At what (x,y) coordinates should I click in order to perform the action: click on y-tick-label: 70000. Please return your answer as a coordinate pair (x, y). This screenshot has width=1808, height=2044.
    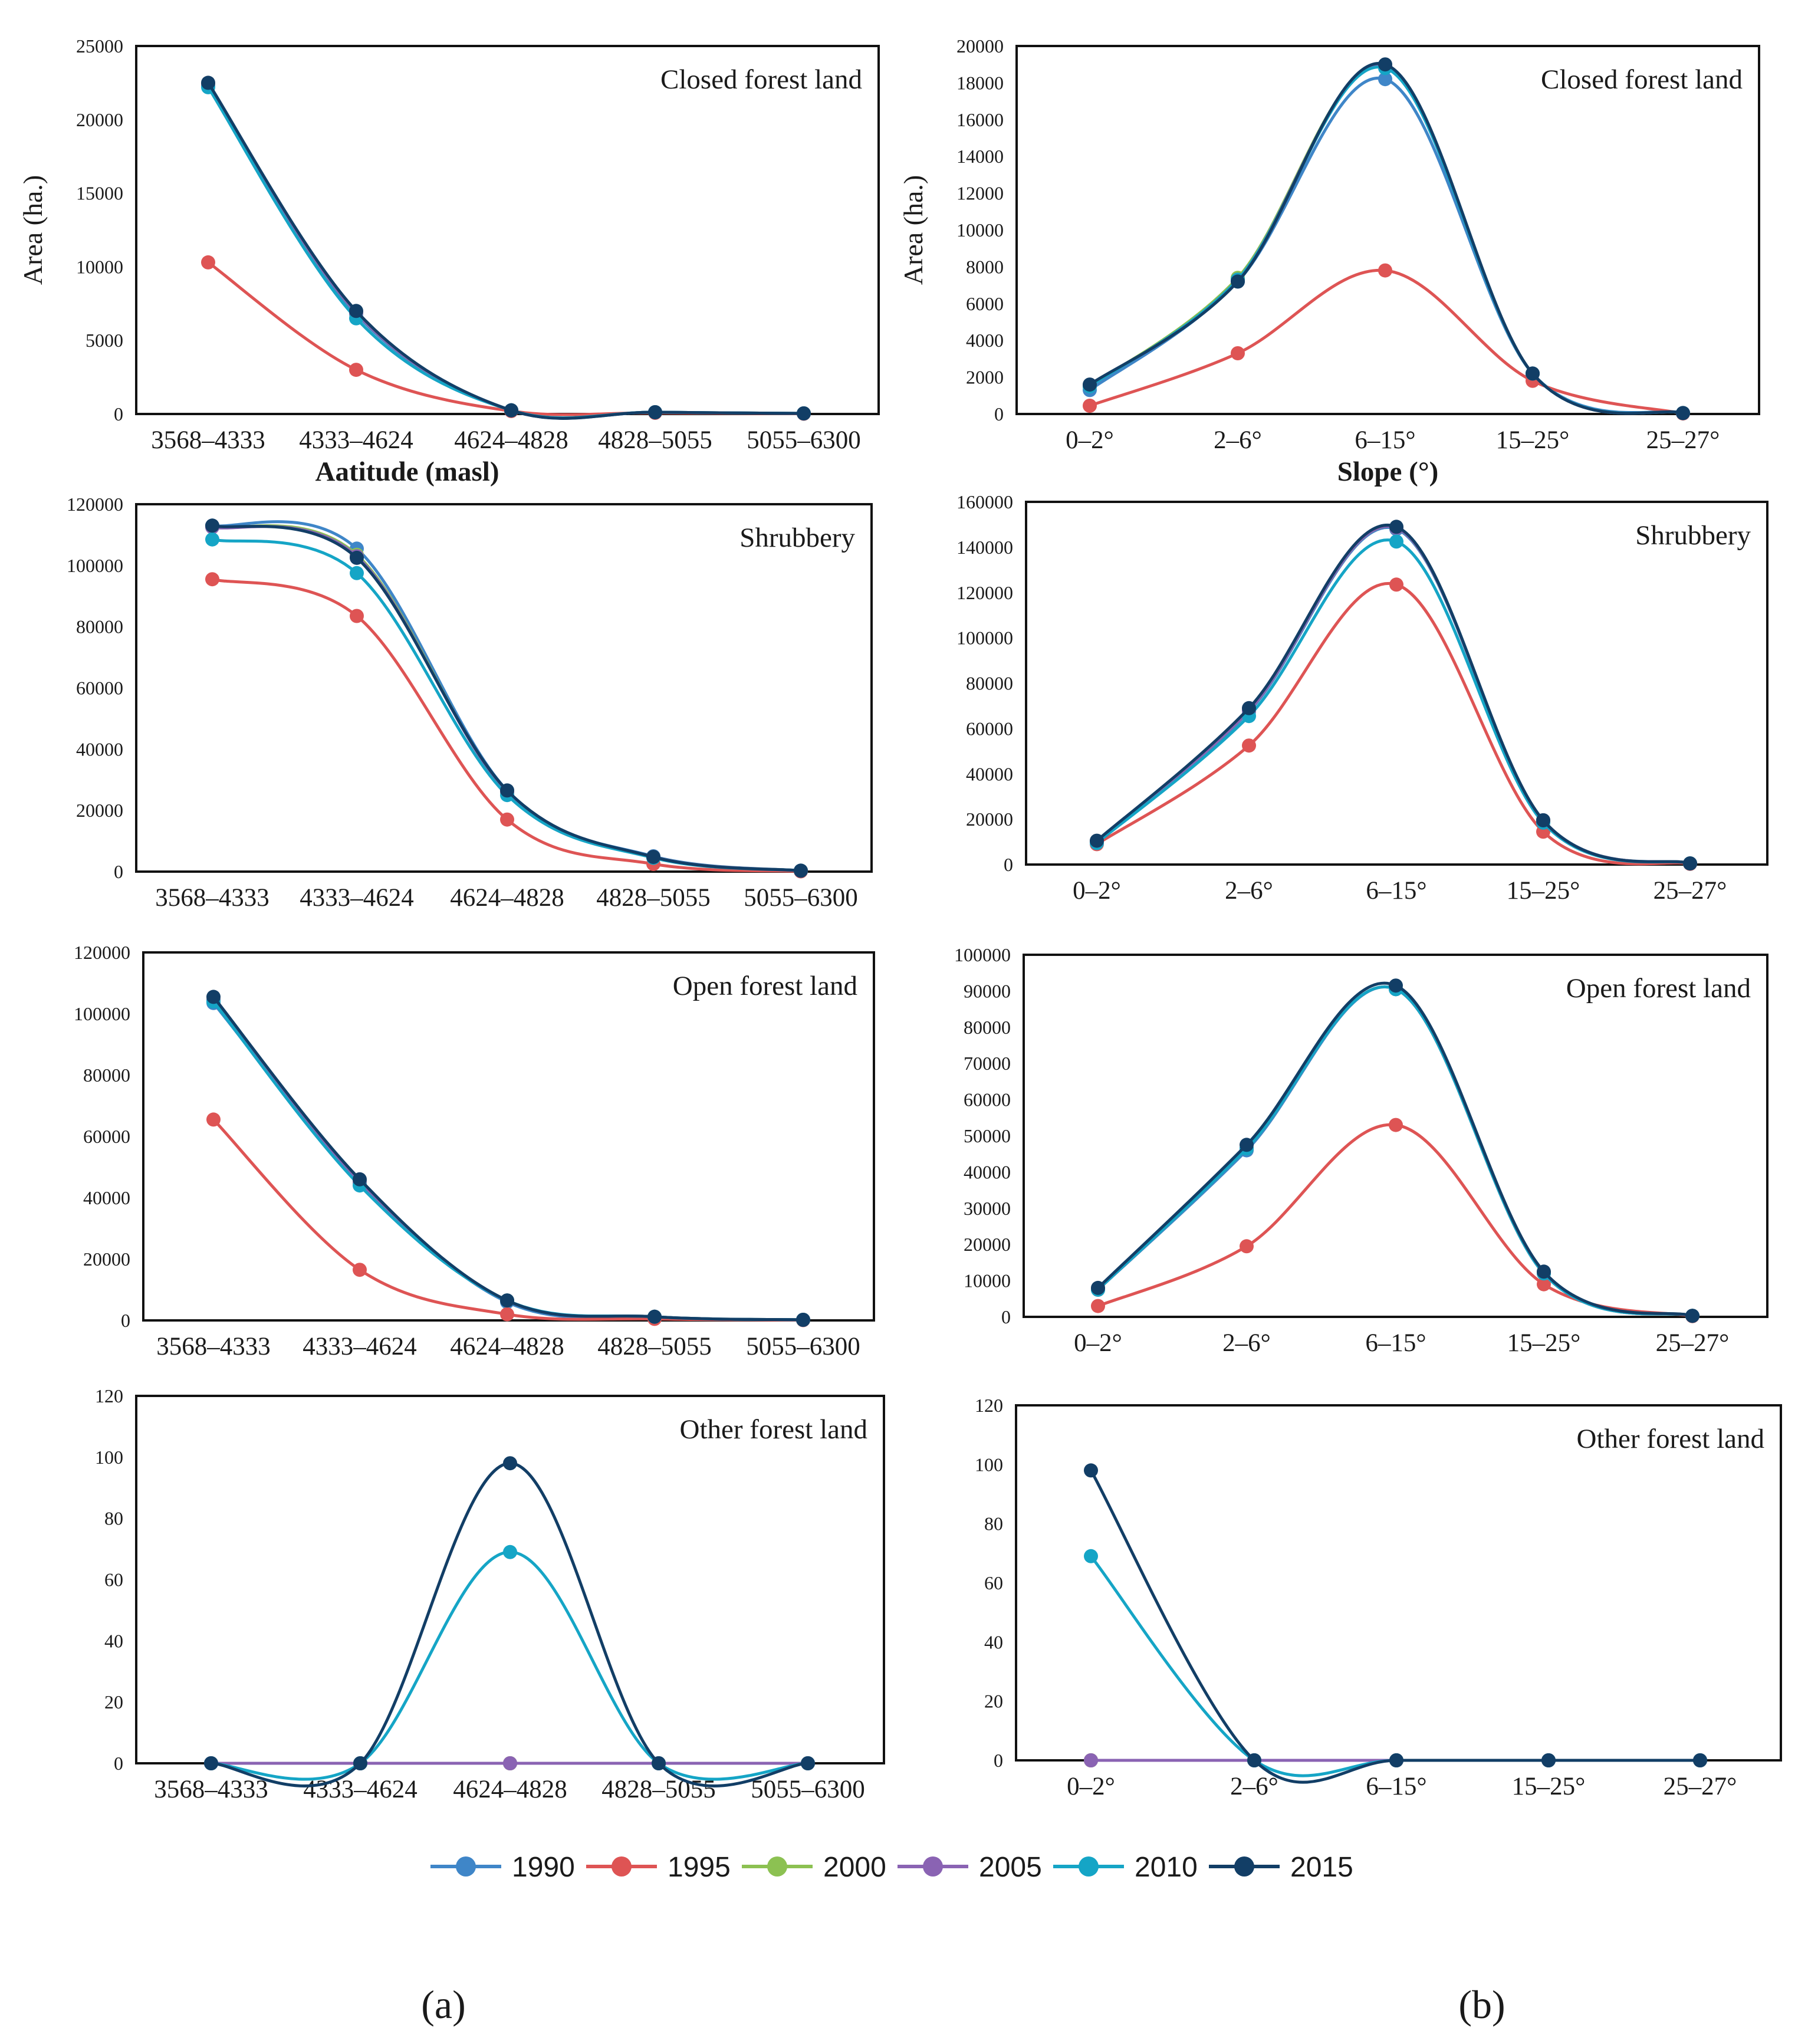
    Looking at the image, I should click on (988, 1063).